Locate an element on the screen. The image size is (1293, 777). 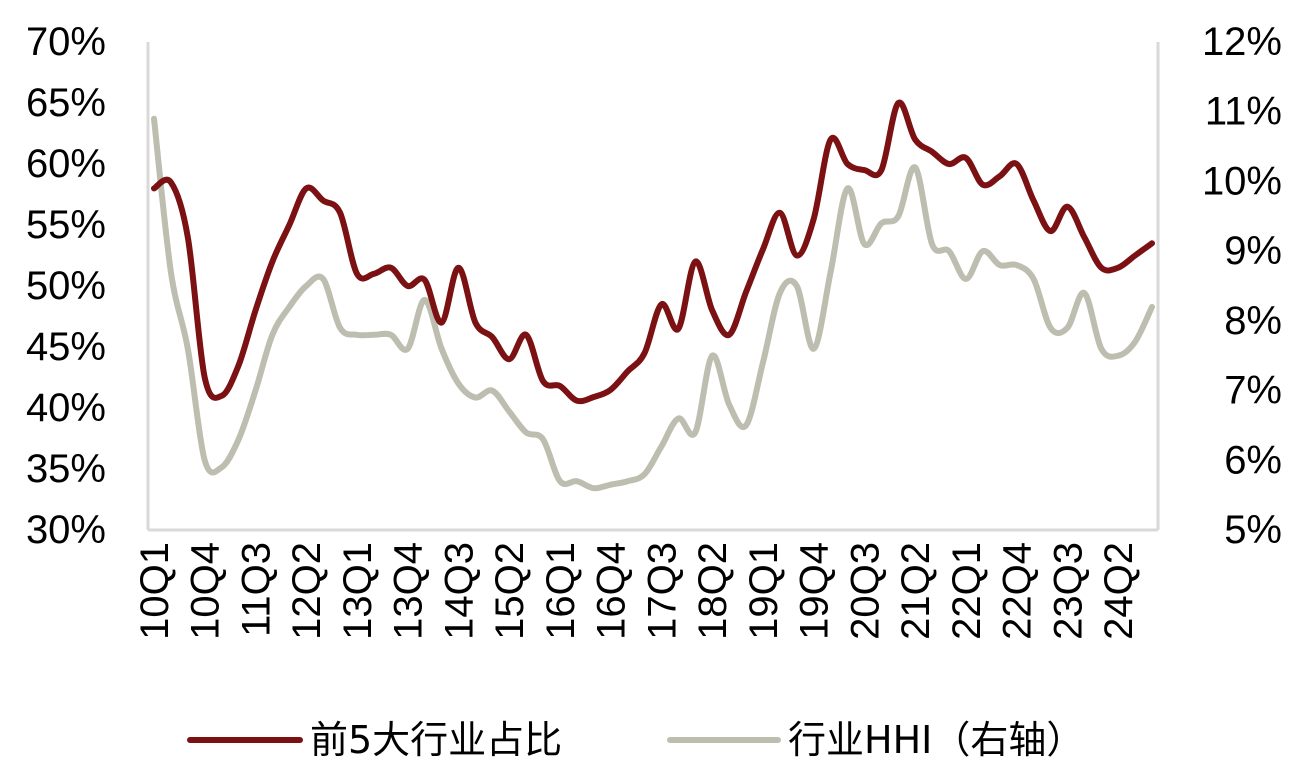
x-tick-label: 14Q3 is located at coordinates (459, 591).